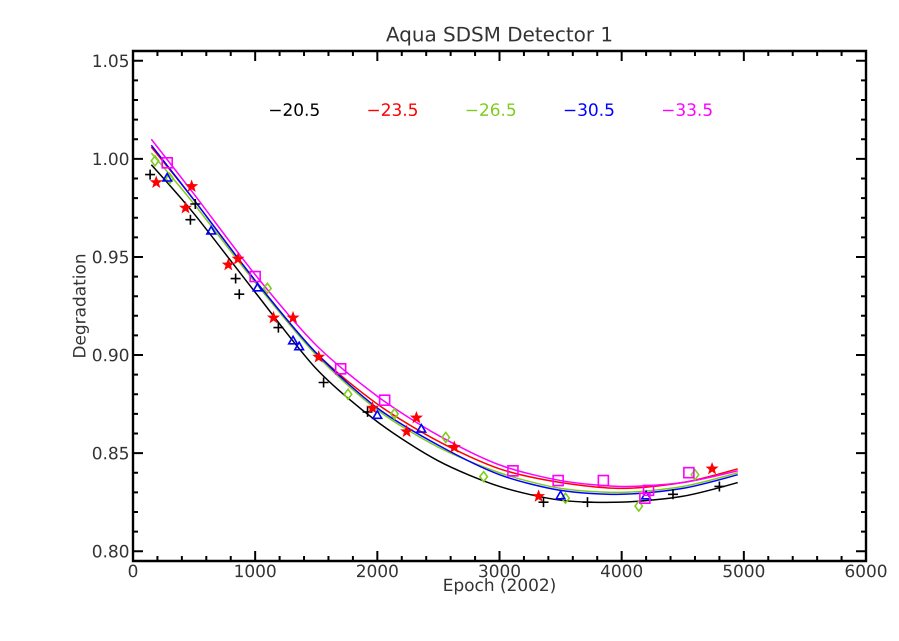 The height and width of the screenshot is (641, 899). What do you see at coordinates (110, 355) in the screenshot?
I see `y-tick-label: 0.90` at bounding box center [110, 355].